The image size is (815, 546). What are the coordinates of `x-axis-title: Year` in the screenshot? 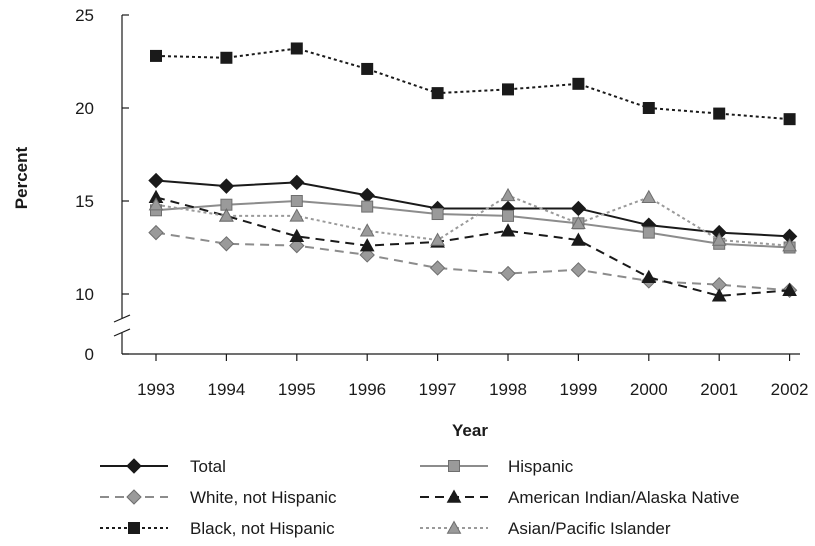 It's located at (470, 430).